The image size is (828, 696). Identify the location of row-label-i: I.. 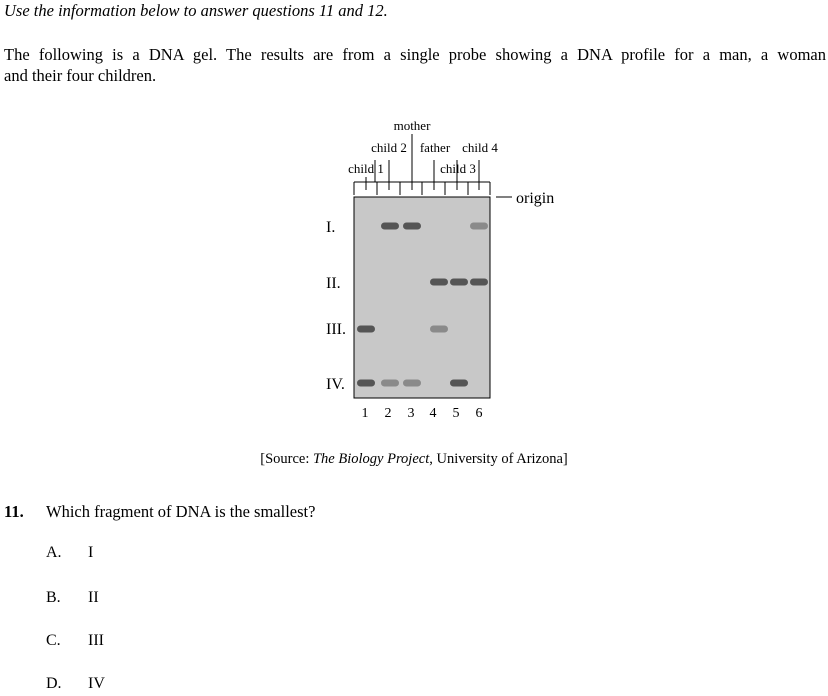
(330, 227).